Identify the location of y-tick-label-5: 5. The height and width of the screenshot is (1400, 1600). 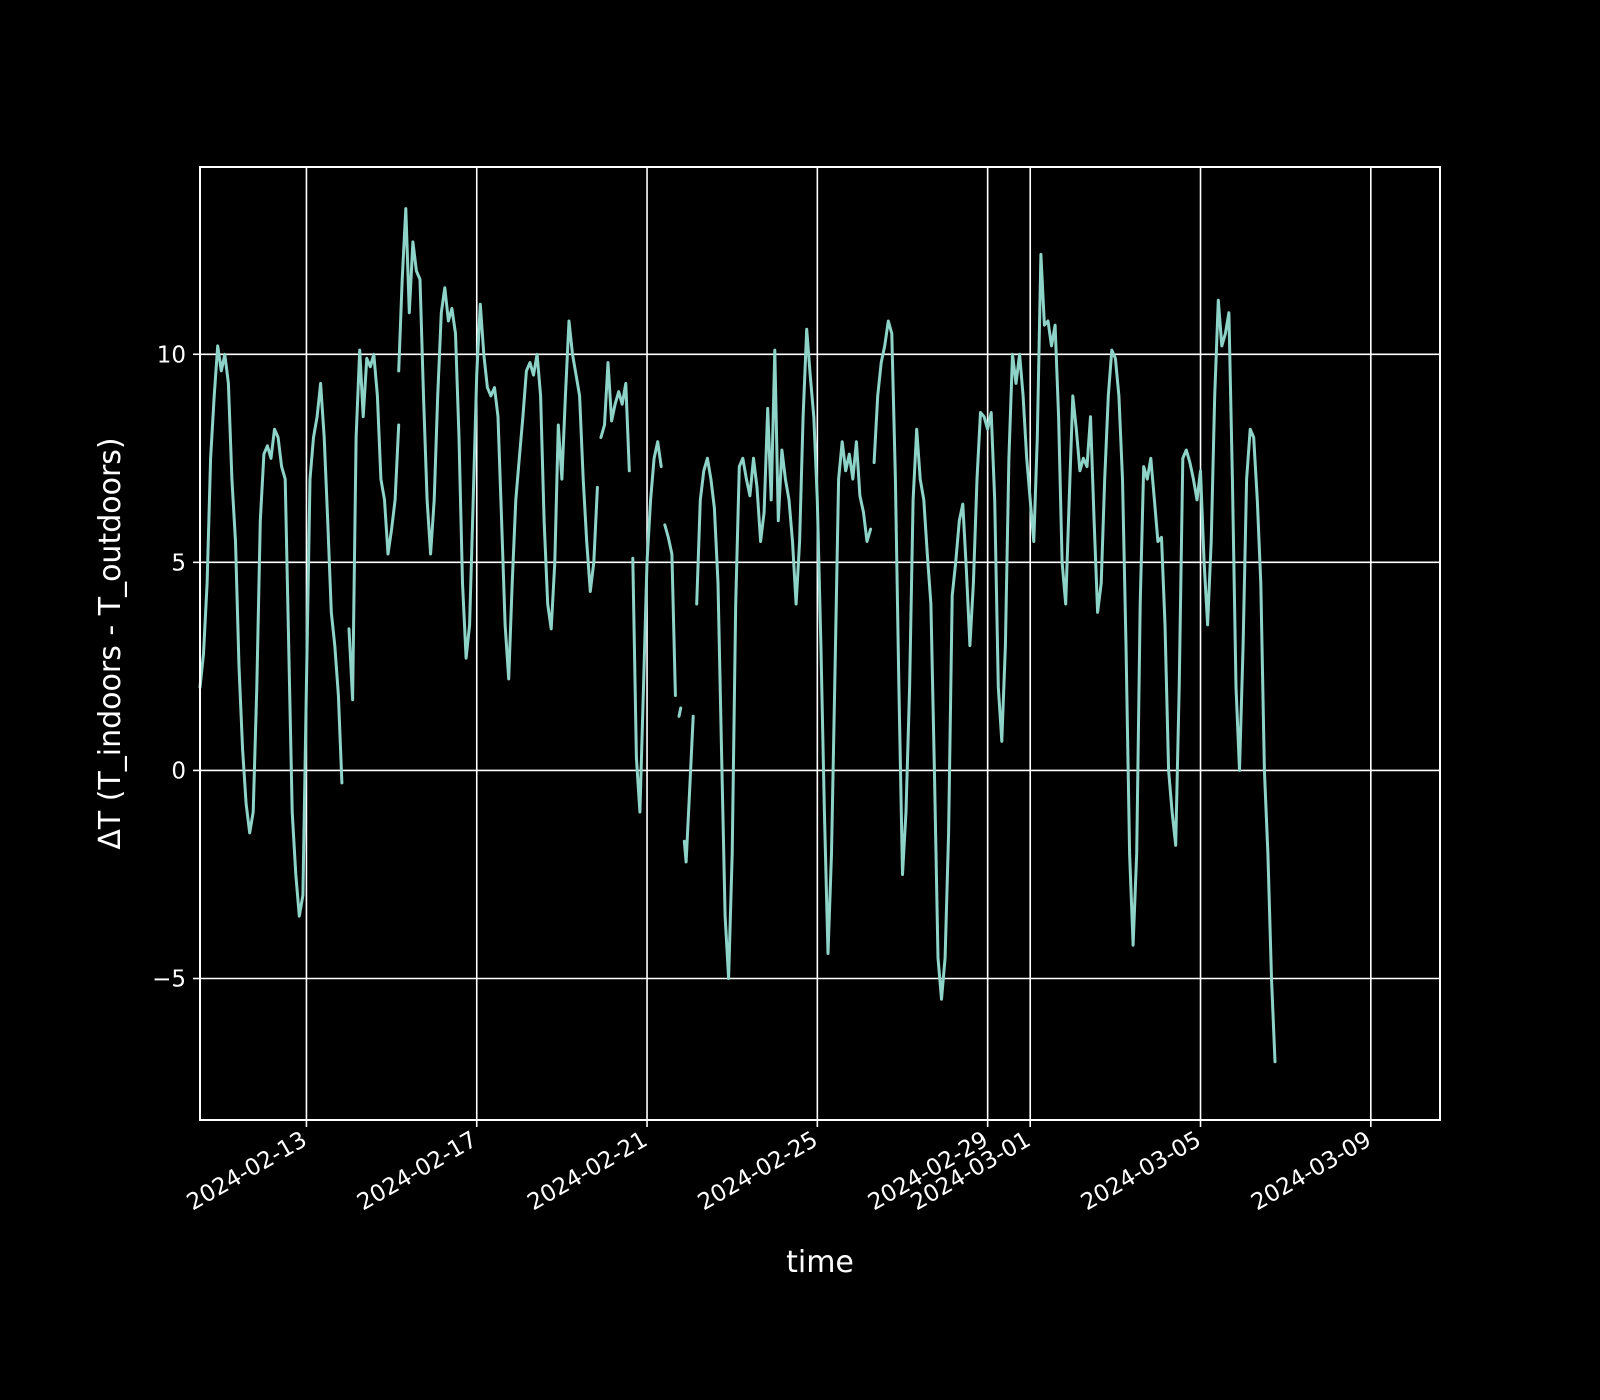
(178, 563).